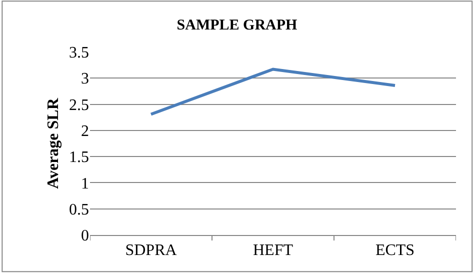 This screenshot has width=474, height=273. I want to click on x-tick-label: SDPRA, so click(151, 251).